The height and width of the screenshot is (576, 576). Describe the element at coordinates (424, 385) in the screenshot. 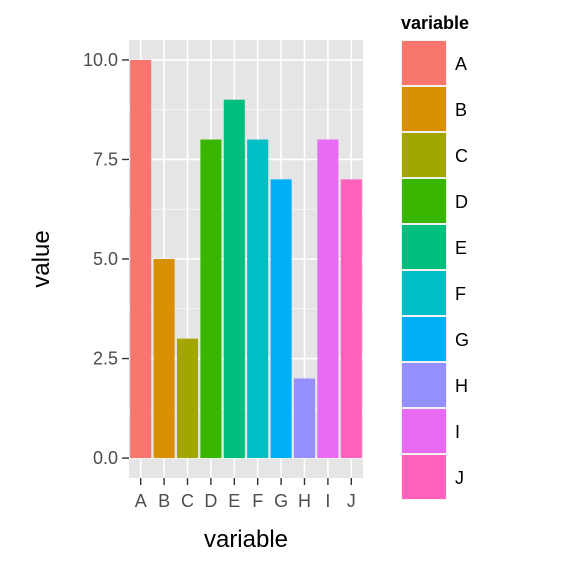

I see `legend-key-h` at that location.